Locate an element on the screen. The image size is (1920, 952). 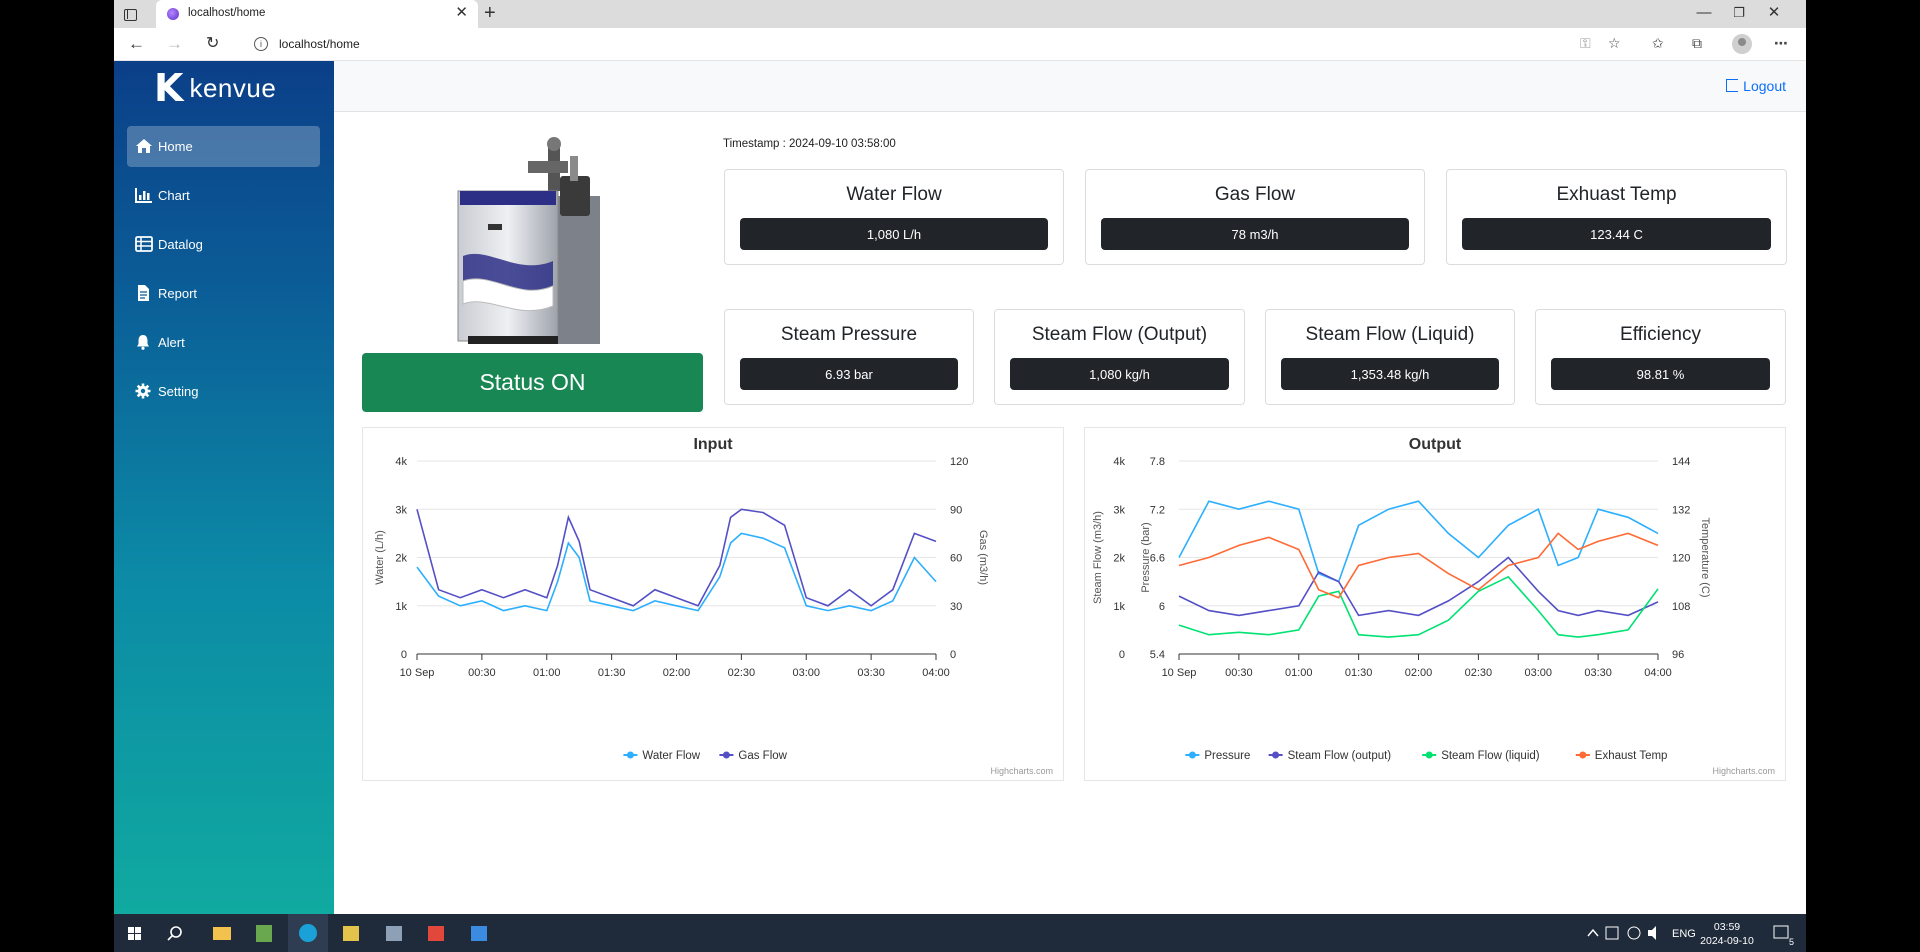
more-icon: ⋯ is located at coordinates (1781, 43).